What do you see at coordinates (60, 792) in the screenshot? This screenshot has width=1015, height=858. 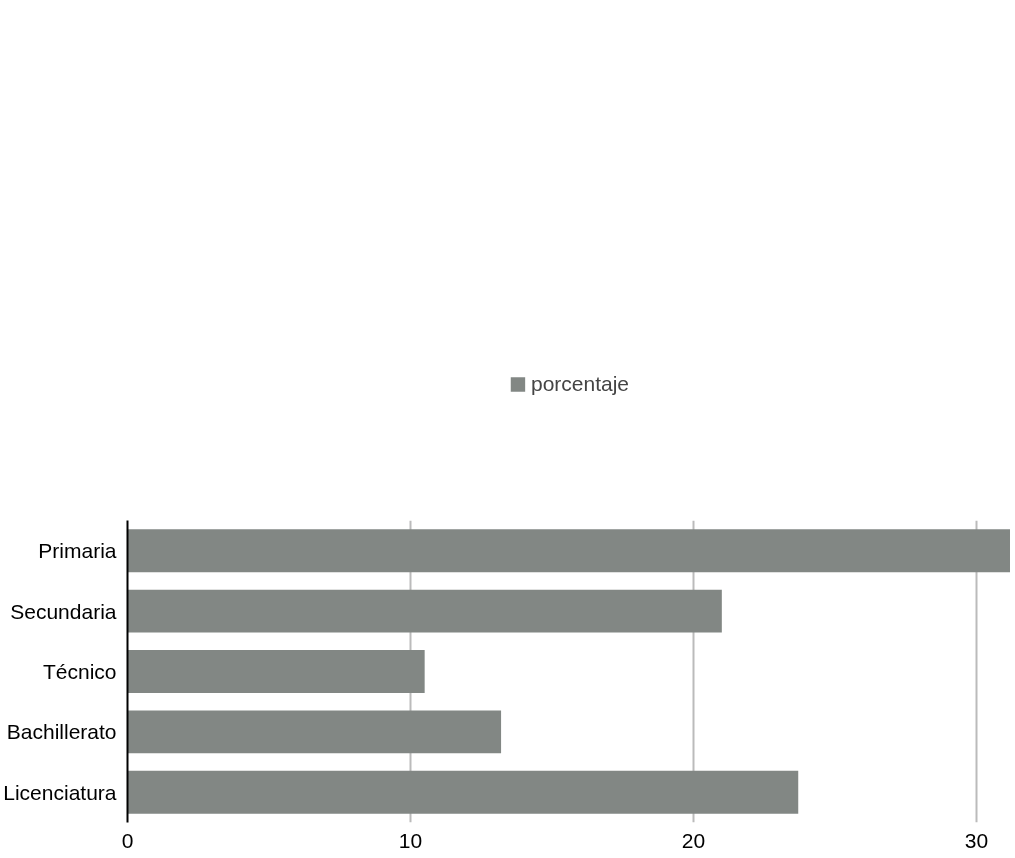 I see `y-tick-label: Licenciatura` at bounding box center [60, 792].